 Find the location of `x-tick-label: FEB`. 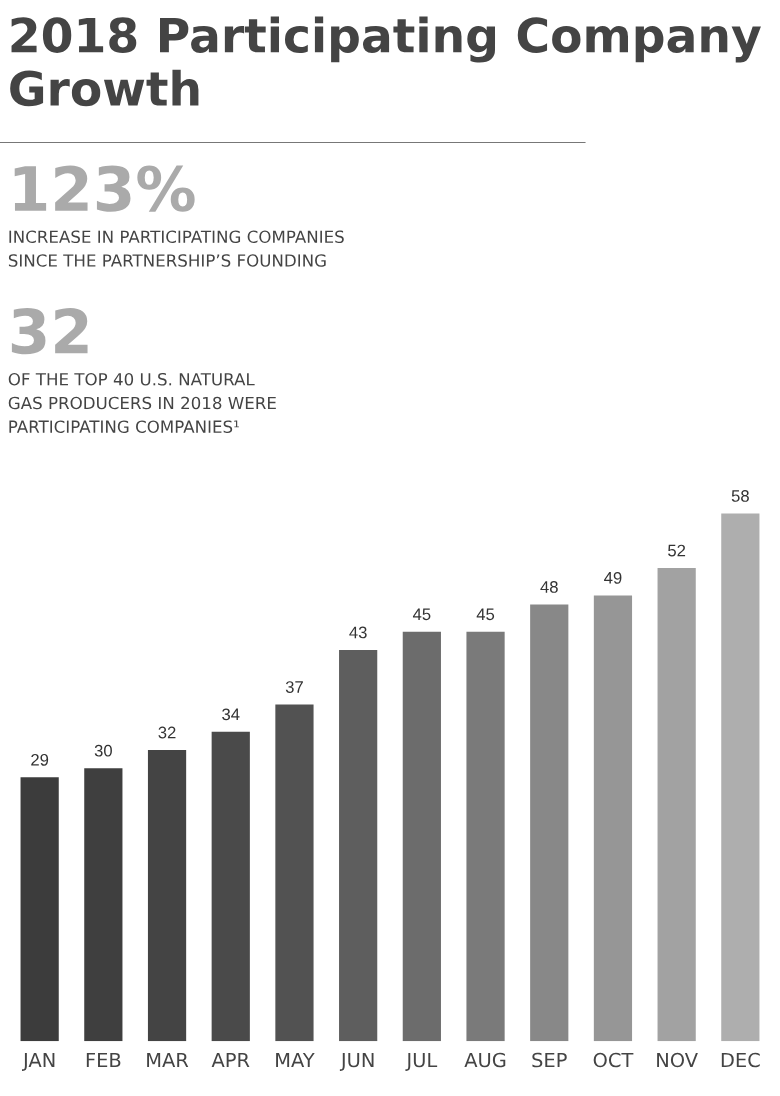

x-tick-label: FEB is located at coordinates (103, 1060).